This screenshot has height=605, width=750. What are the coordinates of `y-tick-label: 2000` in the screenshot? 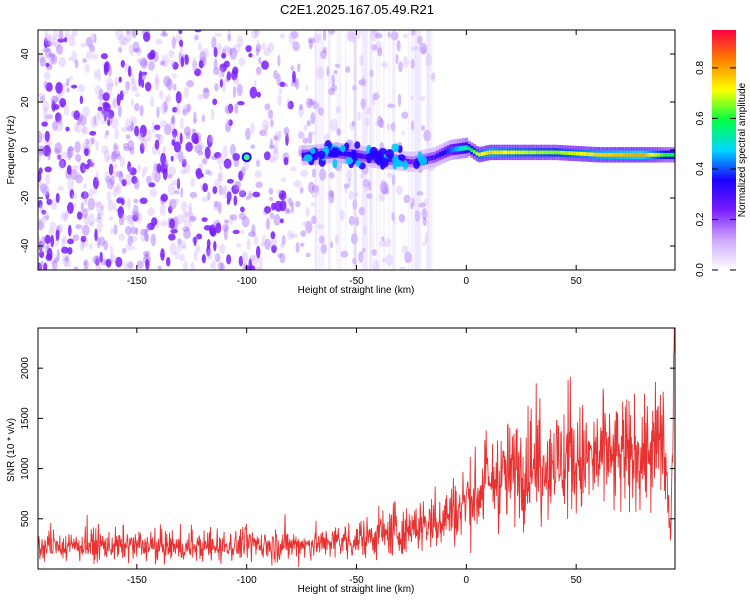 It's located at (25, 368).